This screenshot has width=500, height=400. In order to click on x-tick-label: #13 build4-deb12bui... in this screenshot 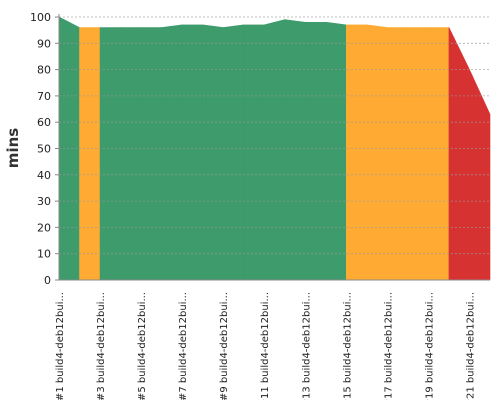, I will do `click(306, 346)`.